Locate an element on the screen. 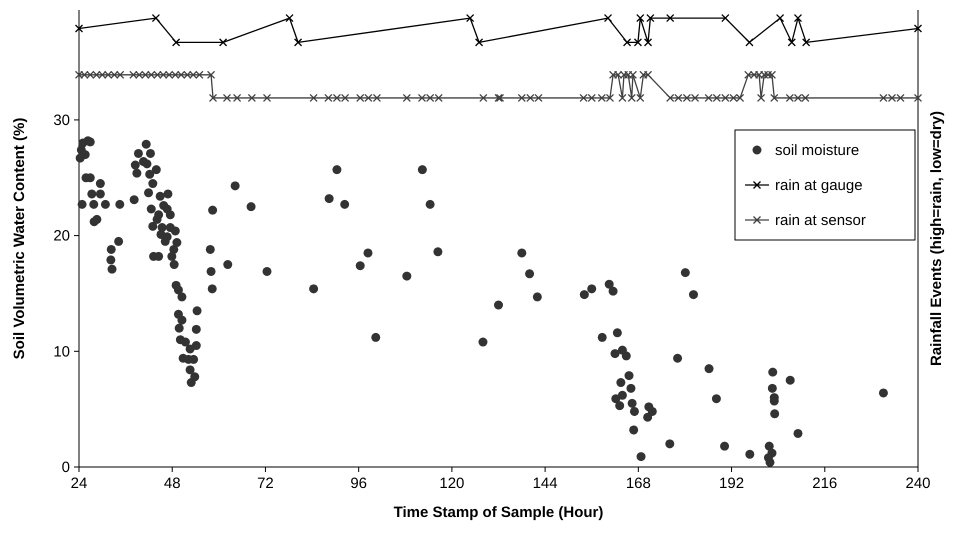 This screenshot has height=545, width=959. y-axis-title: Soil Volumetric Water Content (%) is located at coordinates (19, 239).